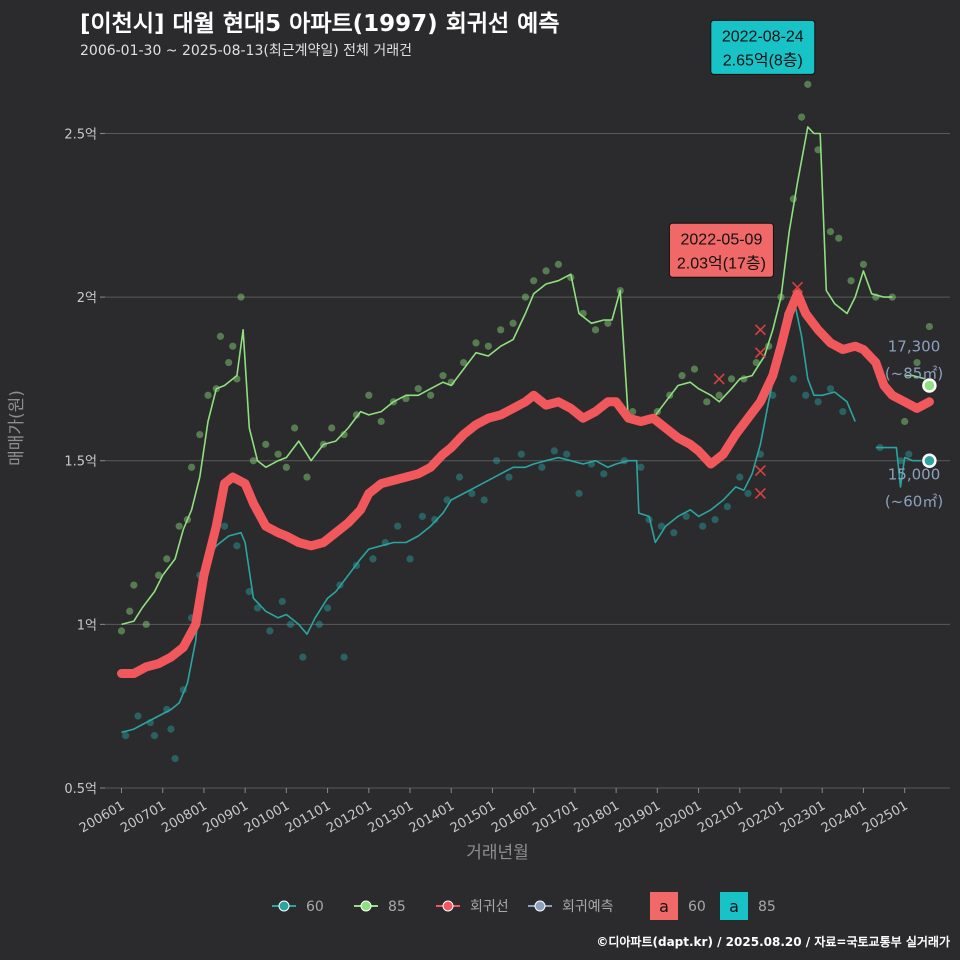  What do you see at coordinates (588, 907) in the screenshot?
I see `legend-label: 회귀예측` at bounding box center [588, 907].